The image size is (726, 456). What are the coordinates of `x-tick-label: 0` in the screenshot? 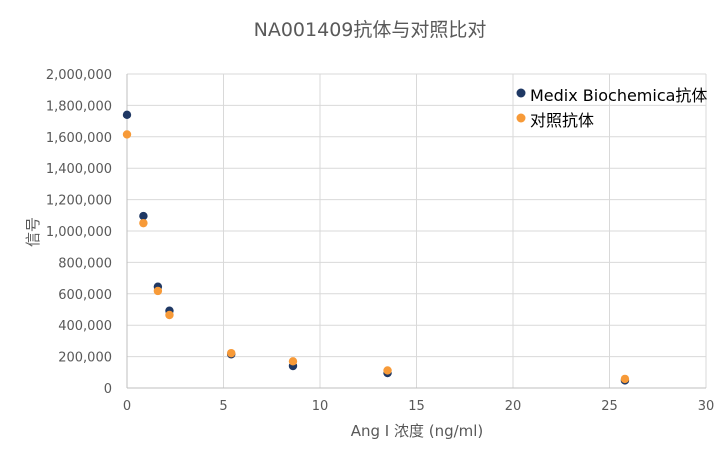 It's located at (127, 406).